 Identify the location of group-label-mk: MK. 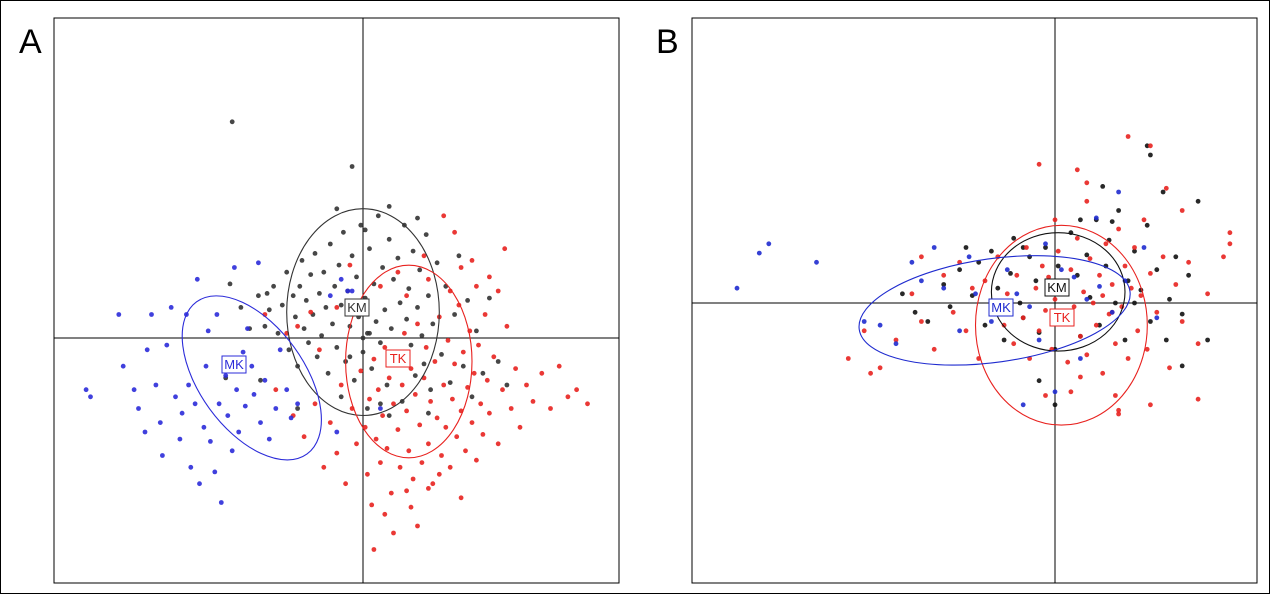
(234, 364).